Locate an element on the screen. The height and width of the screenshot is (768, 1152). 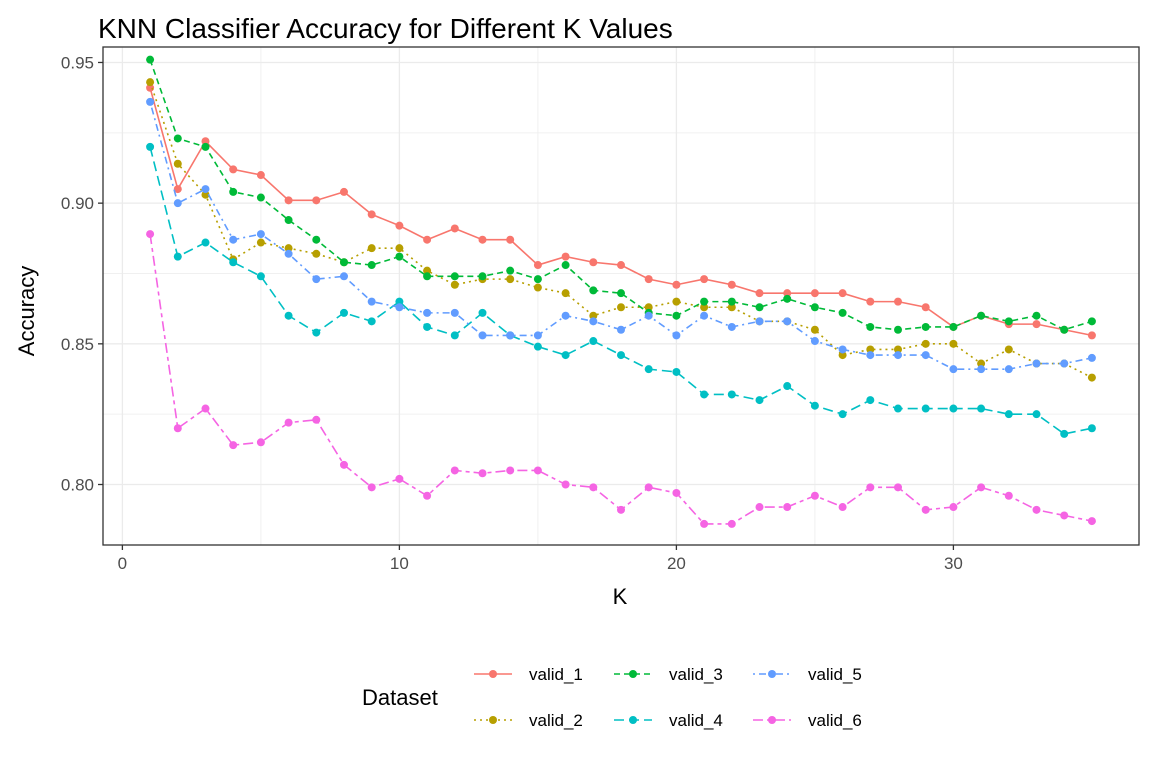
y-tick-label: 0.90 is located at coordinates (77, 203).